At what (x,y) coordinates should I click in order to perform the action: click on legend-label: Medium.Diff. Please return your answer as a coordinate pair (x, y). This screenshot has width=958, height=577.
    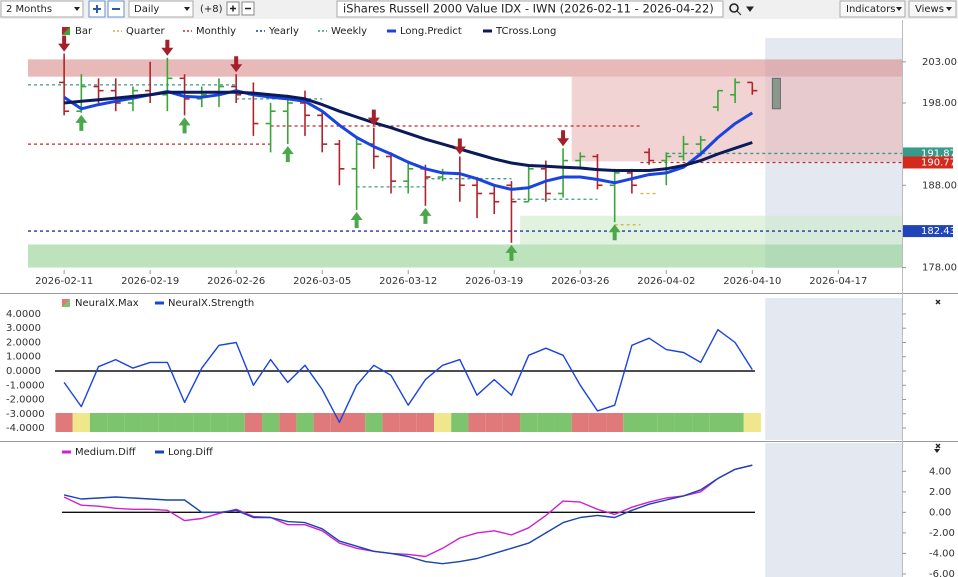
    Looking at the image, I should click on (106, 452).